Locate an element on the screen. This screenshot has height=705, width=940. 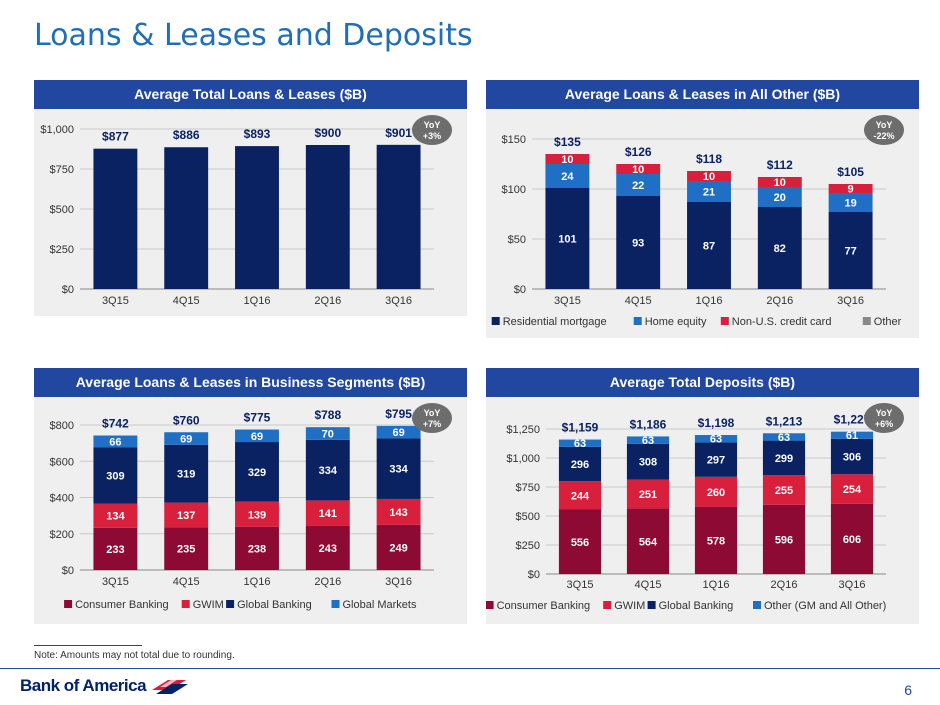
y-tick-label: $150 is located at coordinates (514, 140).